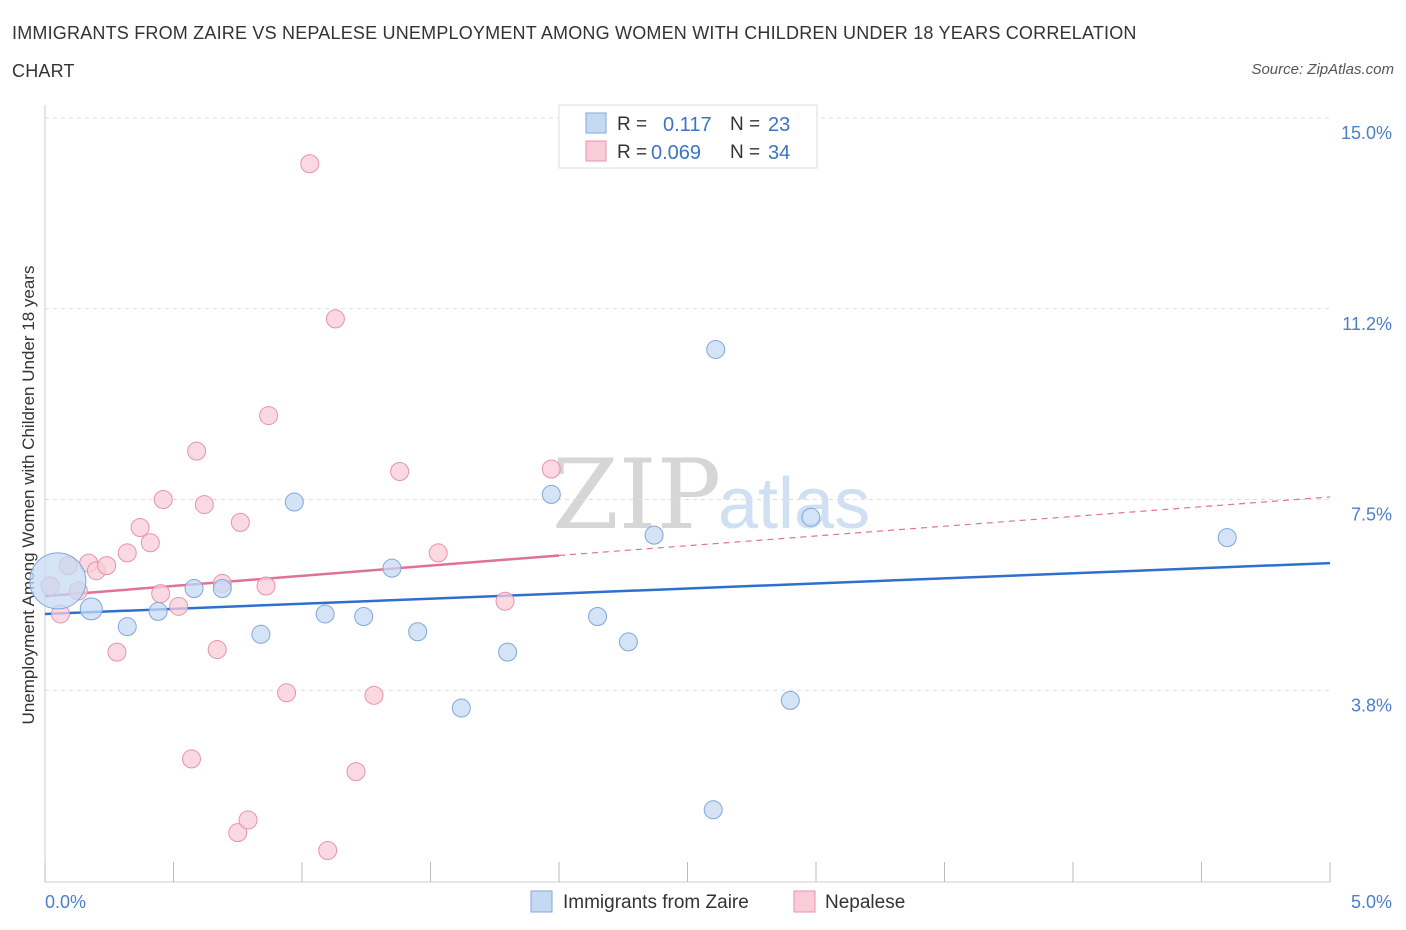 The height and width of the screenshot is (930, 1406). I want to click on x-tick-label-max: 5.0%, so click(1371, 902).